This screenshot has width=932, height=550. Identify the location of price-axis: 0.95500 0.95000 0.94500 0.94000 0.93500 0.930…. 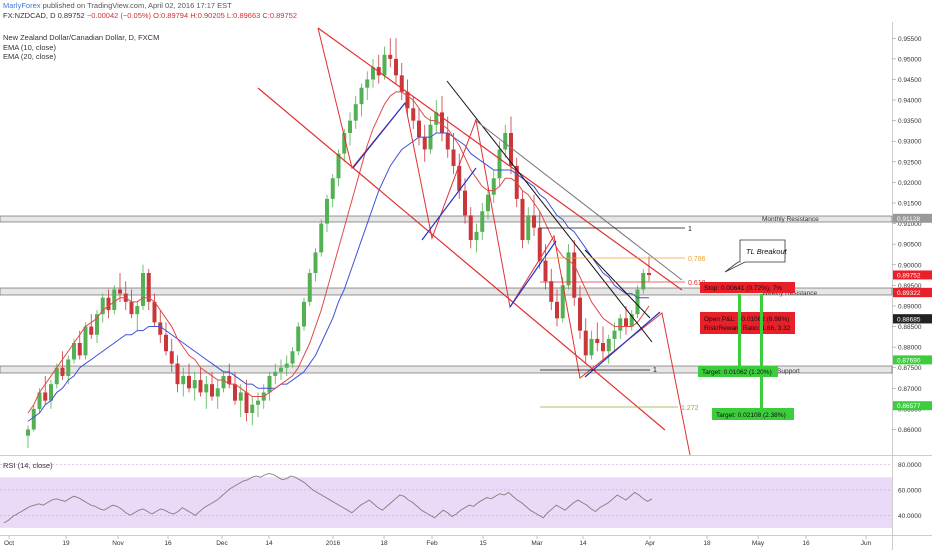
(907, 235).